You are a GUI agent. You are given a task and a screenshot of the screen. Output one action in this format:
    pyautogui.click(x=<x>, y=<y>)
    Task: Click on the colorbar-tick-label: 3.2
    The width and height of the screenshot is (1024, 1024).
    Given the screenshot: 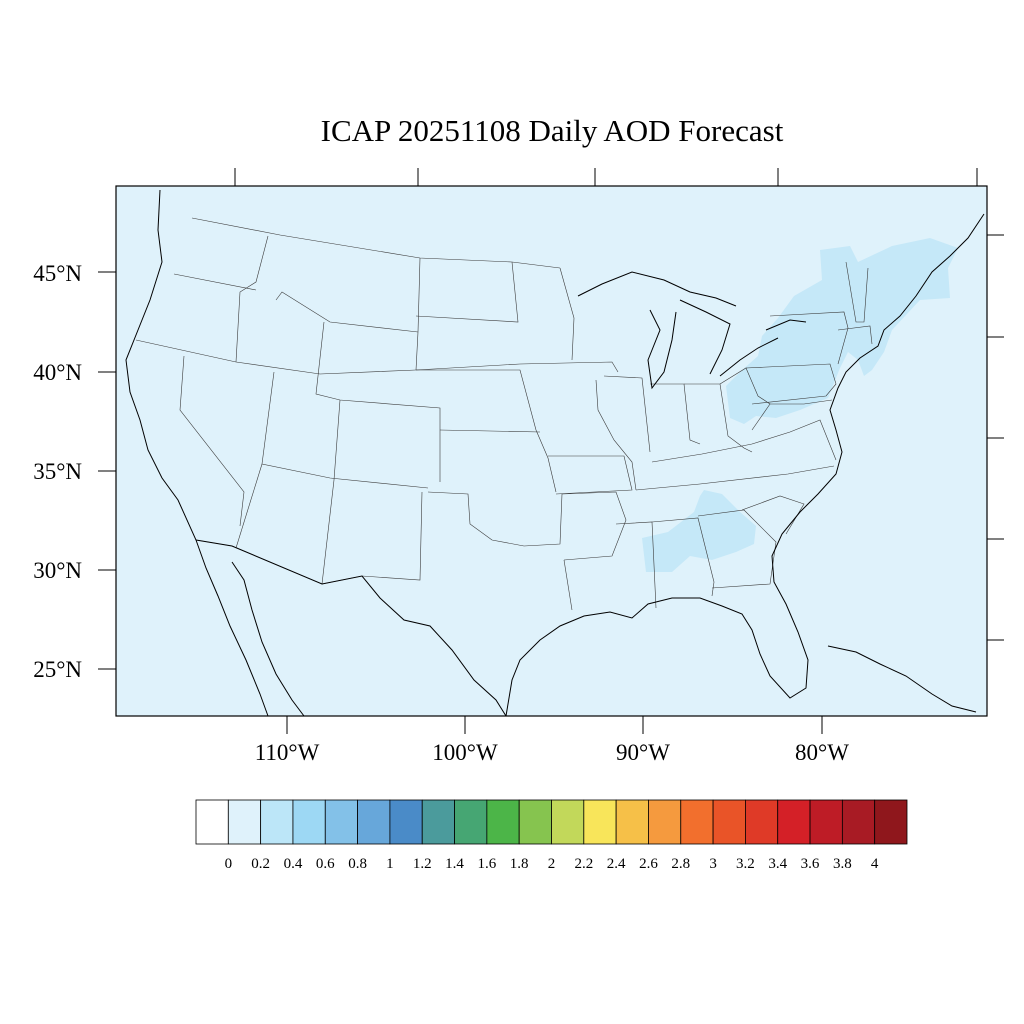 What is the action you would take?
    pyautogui.click(x=745, y=864)
    